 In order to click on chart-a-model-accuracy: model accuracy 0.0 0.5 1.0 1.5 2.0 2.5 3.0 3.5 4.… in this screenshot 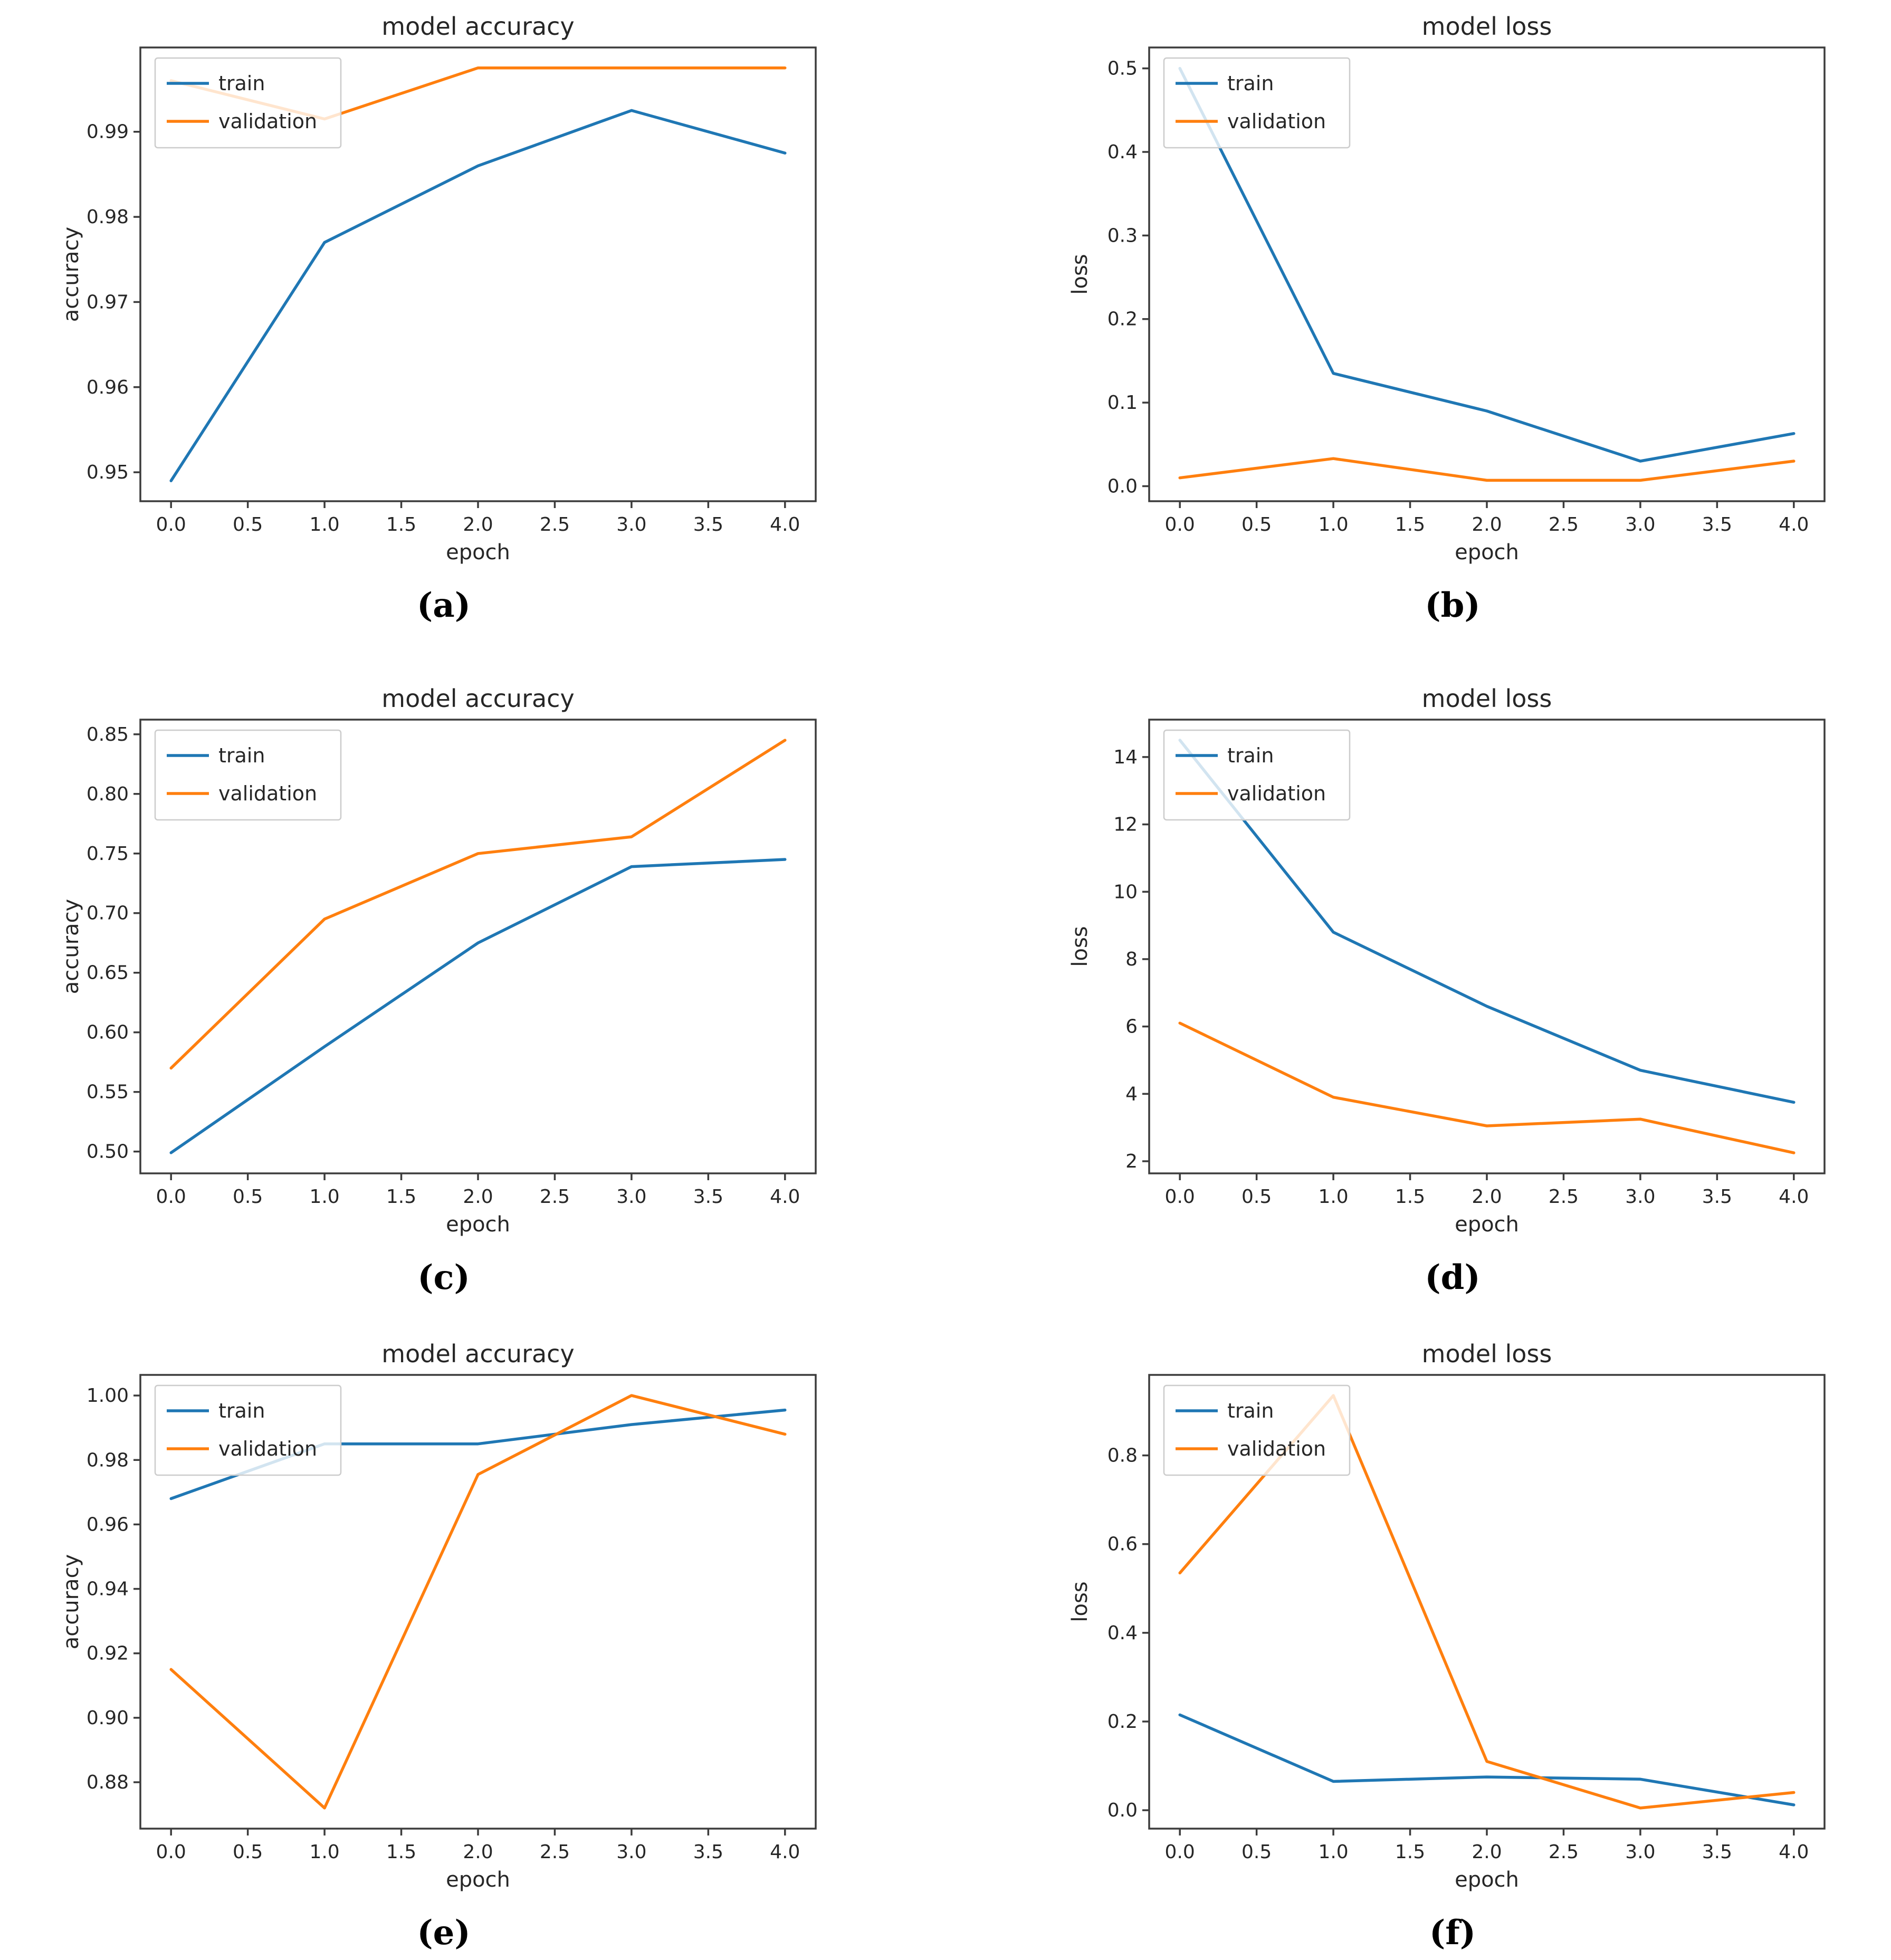, I will do `click(438, 288)`.